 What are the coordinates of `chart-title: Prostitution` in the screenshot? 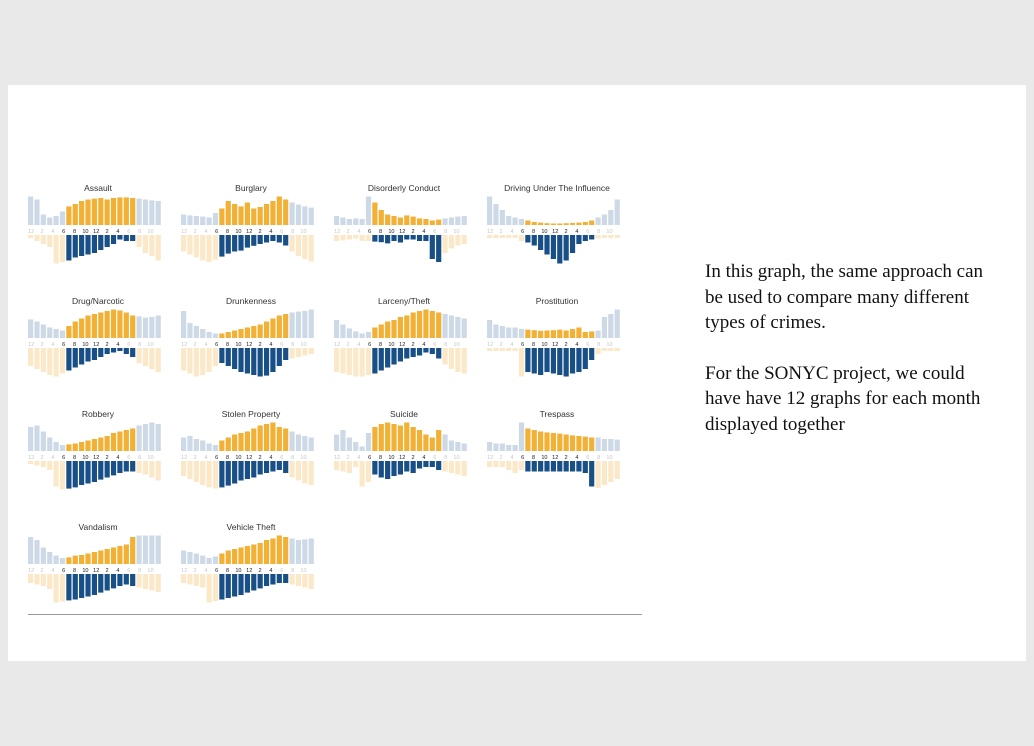 It's located at (557, 301).